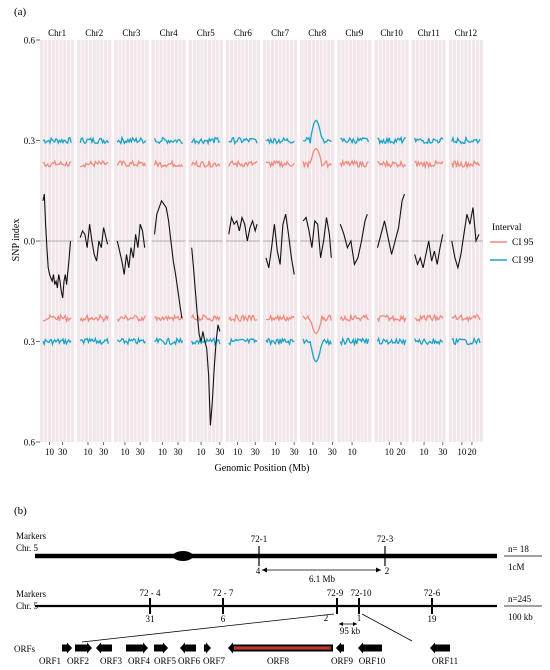 The height and width of the screenshot is (670, 550). What do you see at coordinates (214, 661) in the screenshot?
I see `orf7-label: ORF7` at bounding box center [214, 661].